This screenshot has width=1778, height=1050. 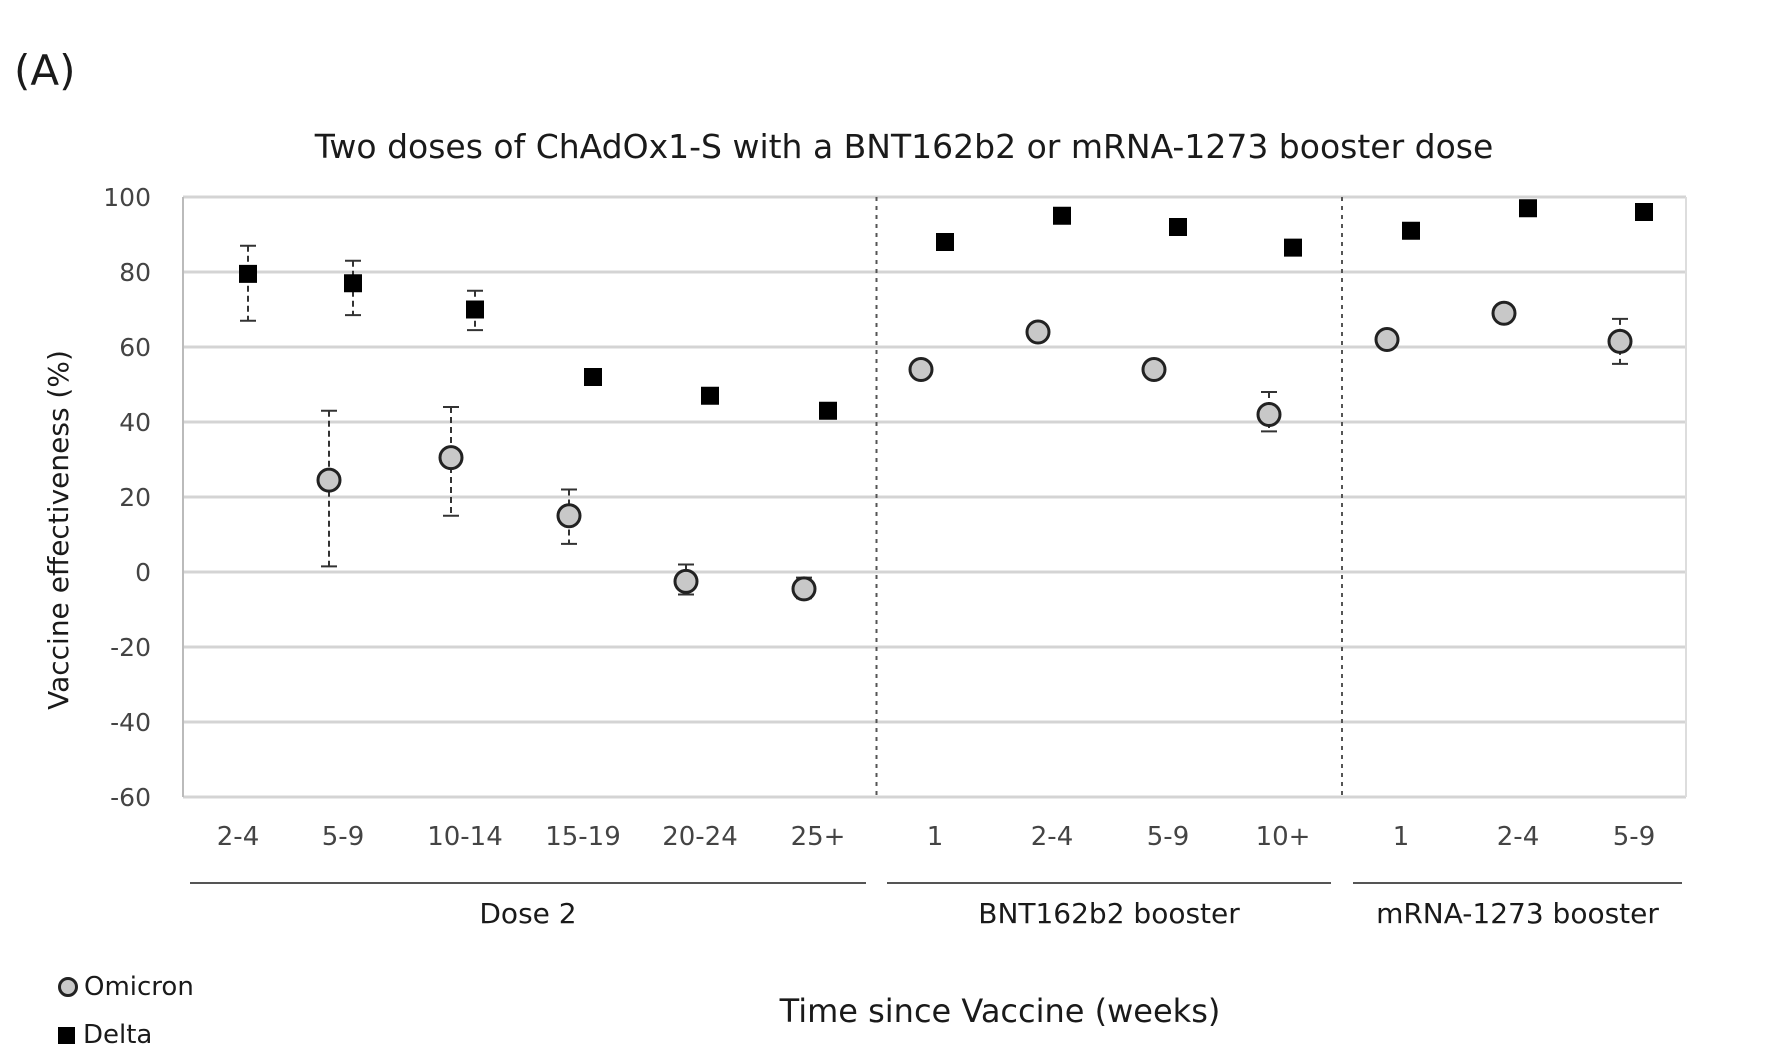 I want to click on x-tick-label: 25+, so click(x=818, y=837).